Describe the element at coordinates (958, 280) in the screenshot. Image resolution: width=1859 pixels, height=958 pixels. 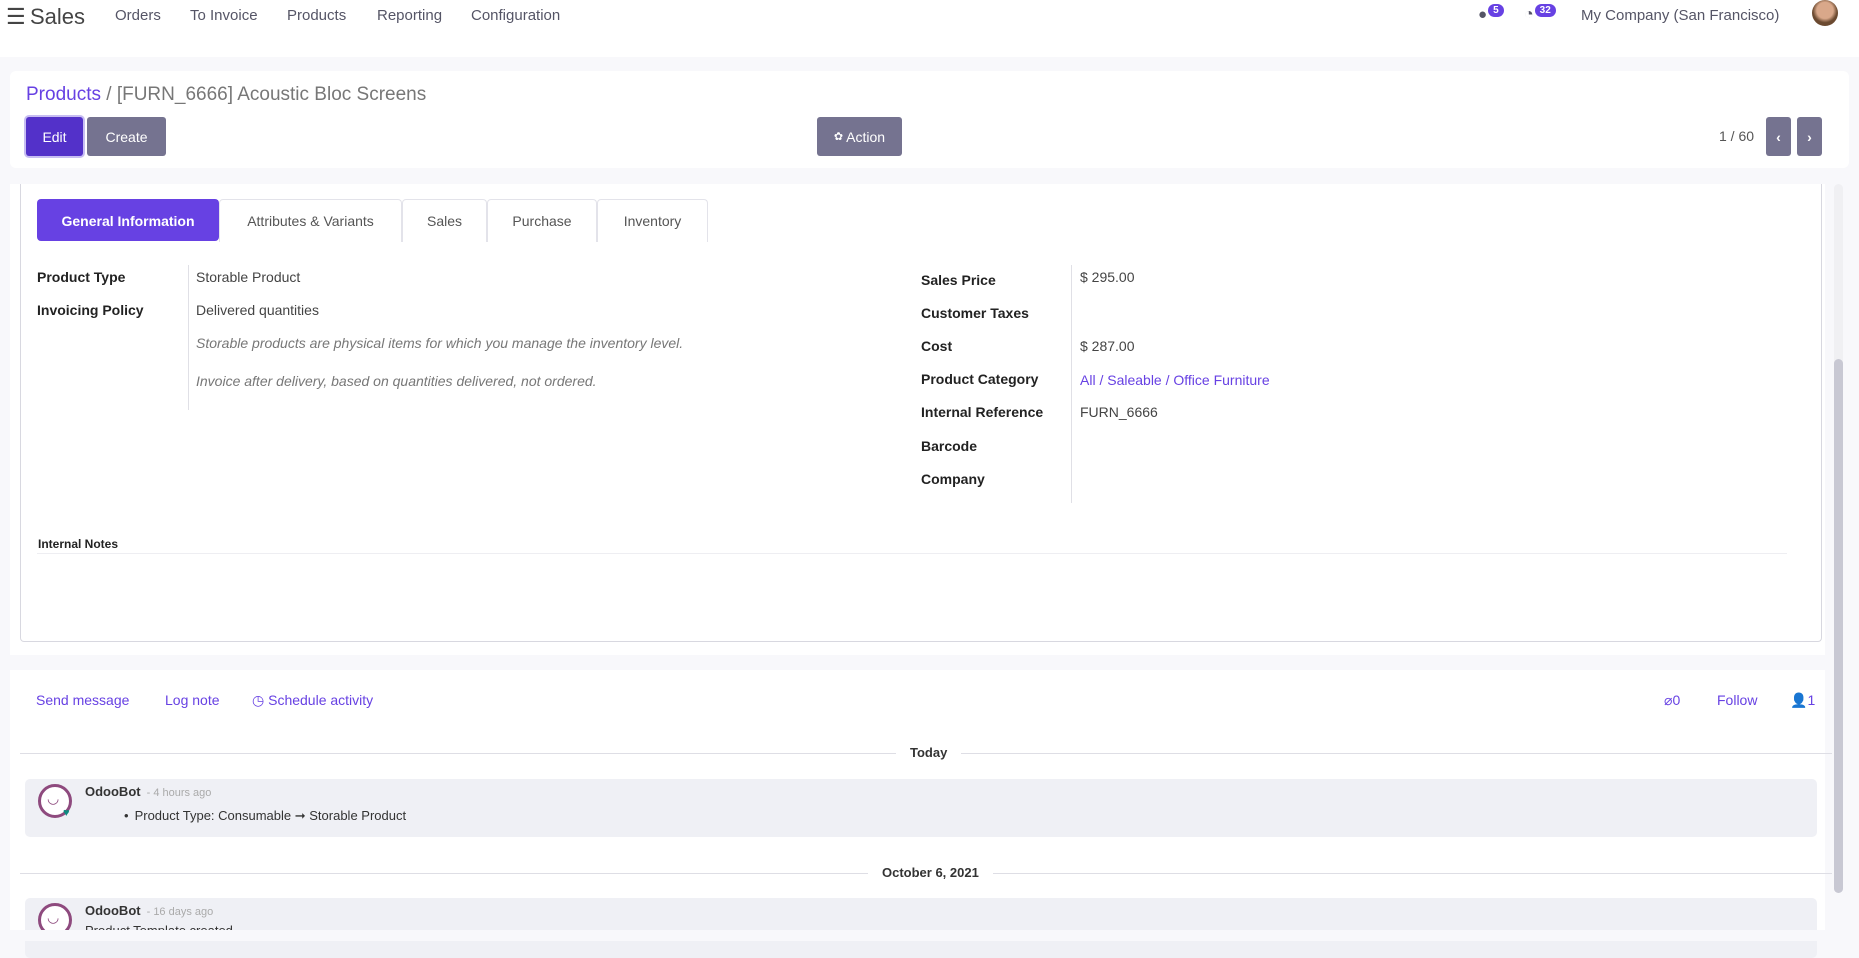
I see `sales-price-label: Sales Price` at that location.